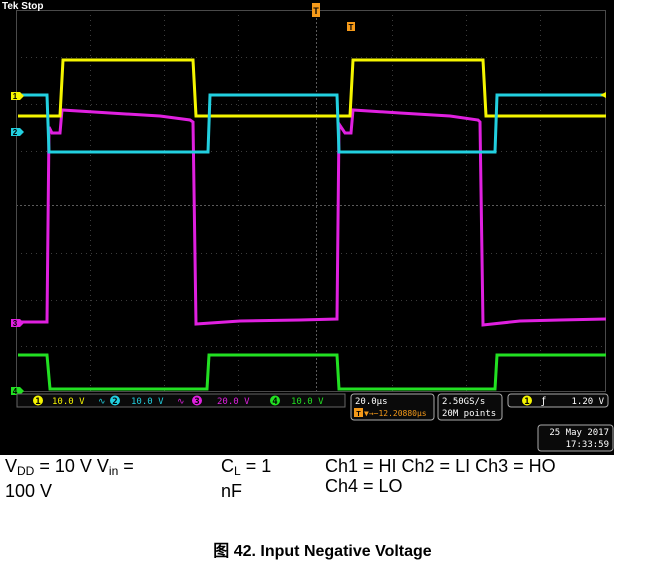 This screenshot has height=566, width=645. I want to click on ch3-badge: 3, so click(196, 402).